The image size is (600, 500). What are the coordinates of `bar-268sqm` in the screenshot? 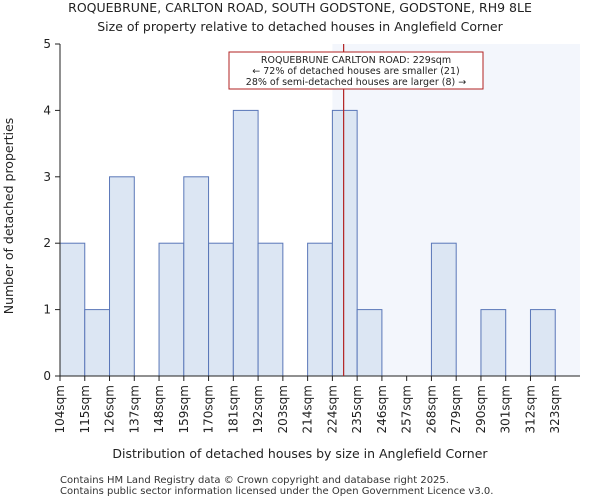 It's located at (443, 309).